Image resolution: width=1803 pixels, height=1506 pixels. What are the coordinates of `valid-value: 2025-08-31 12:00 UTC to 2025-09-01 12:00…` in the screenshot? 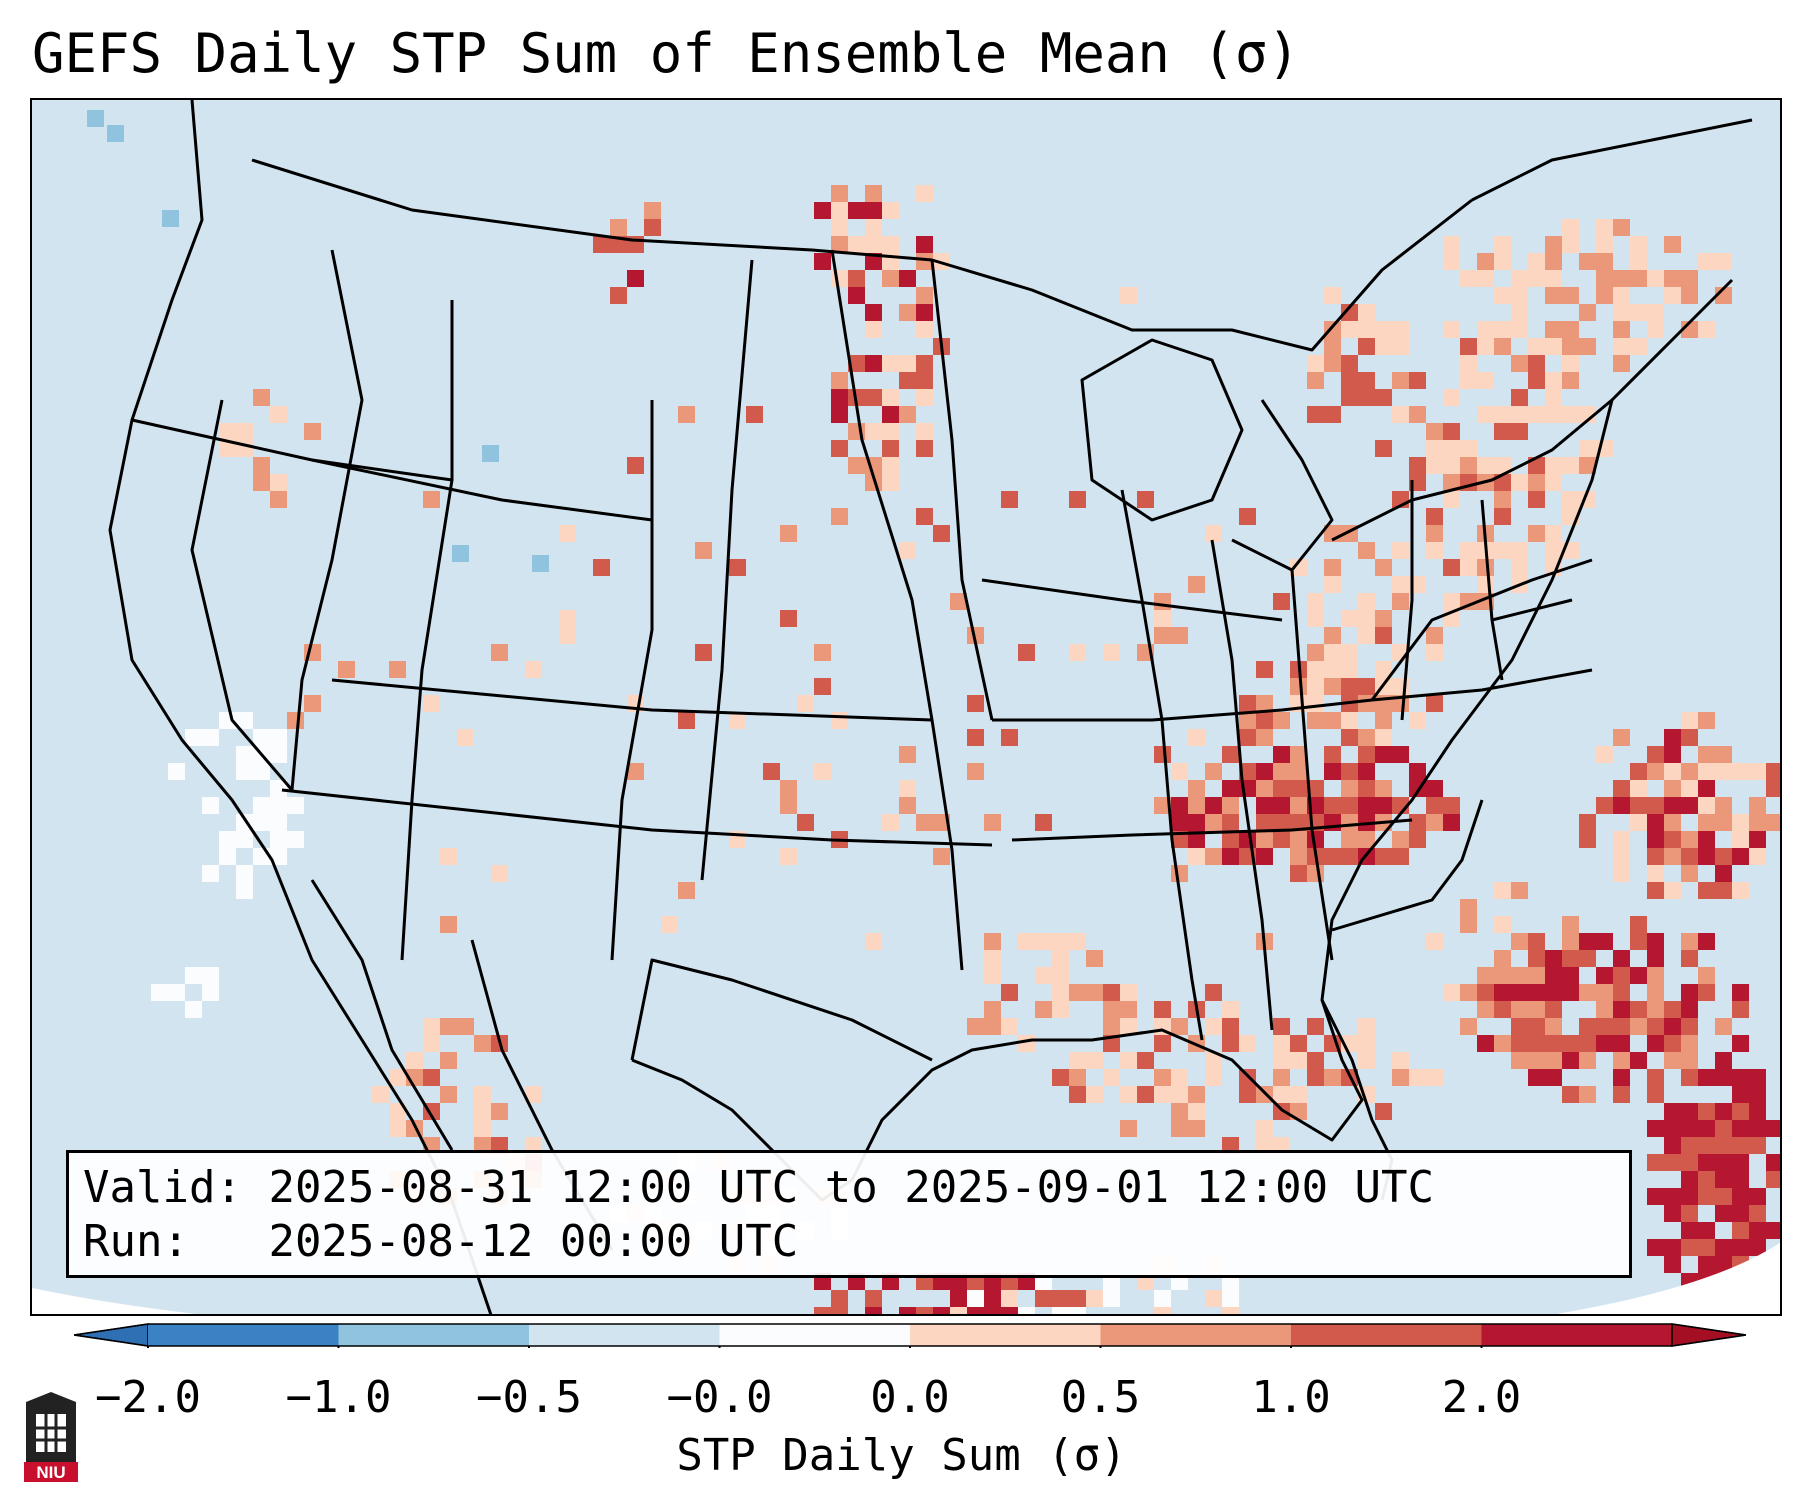 It's located at (851, 1187).